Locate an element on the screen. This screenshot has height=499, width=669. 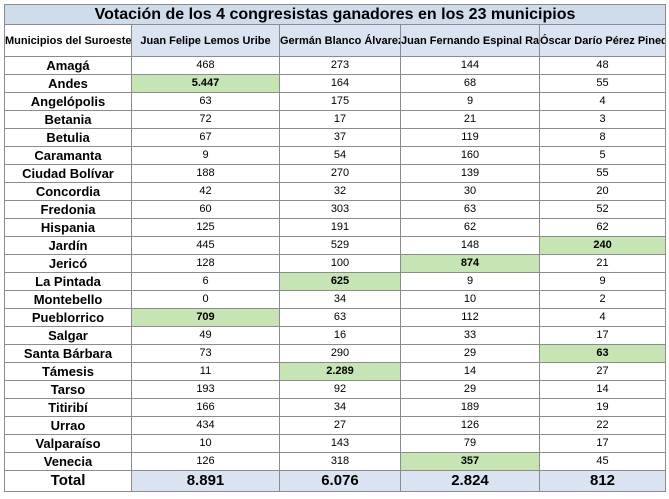
vote-cell: 49 is located at coordinates (205, 335).